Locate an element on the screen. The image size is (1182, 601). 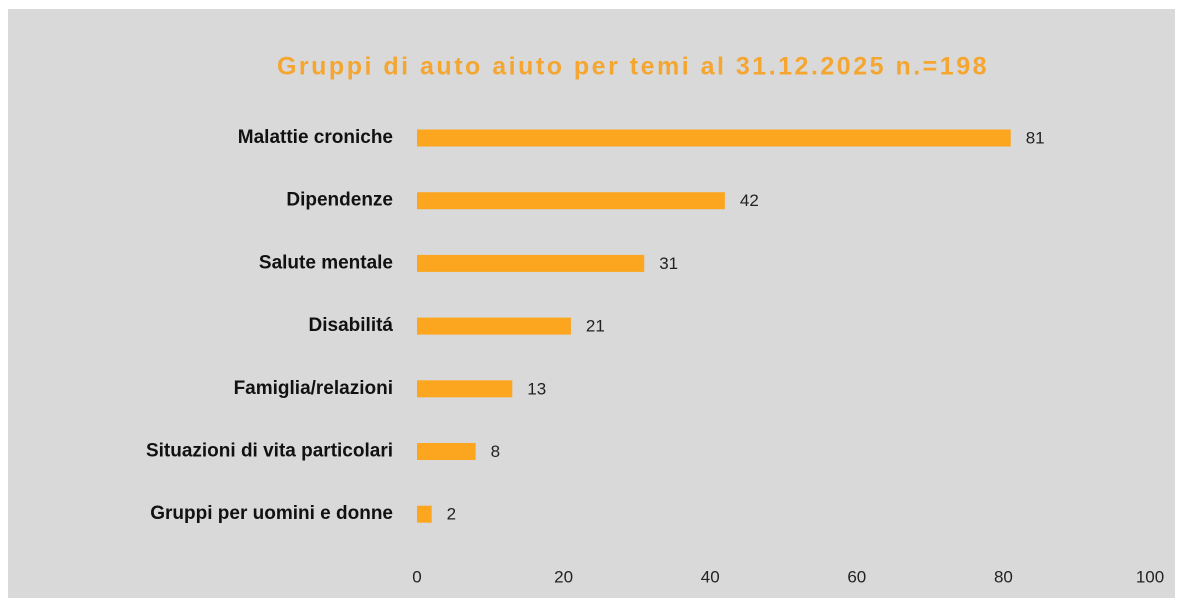
x-tick-label: 0 is located at coordinates (416, 576).